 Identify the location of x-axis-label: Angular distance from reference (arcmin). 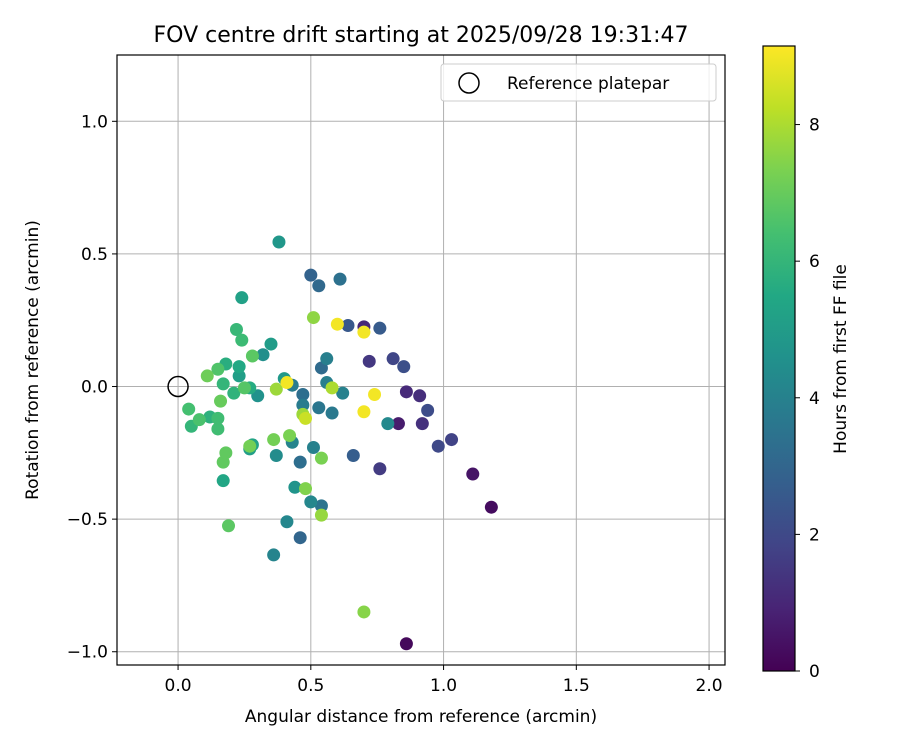
(421, 717).